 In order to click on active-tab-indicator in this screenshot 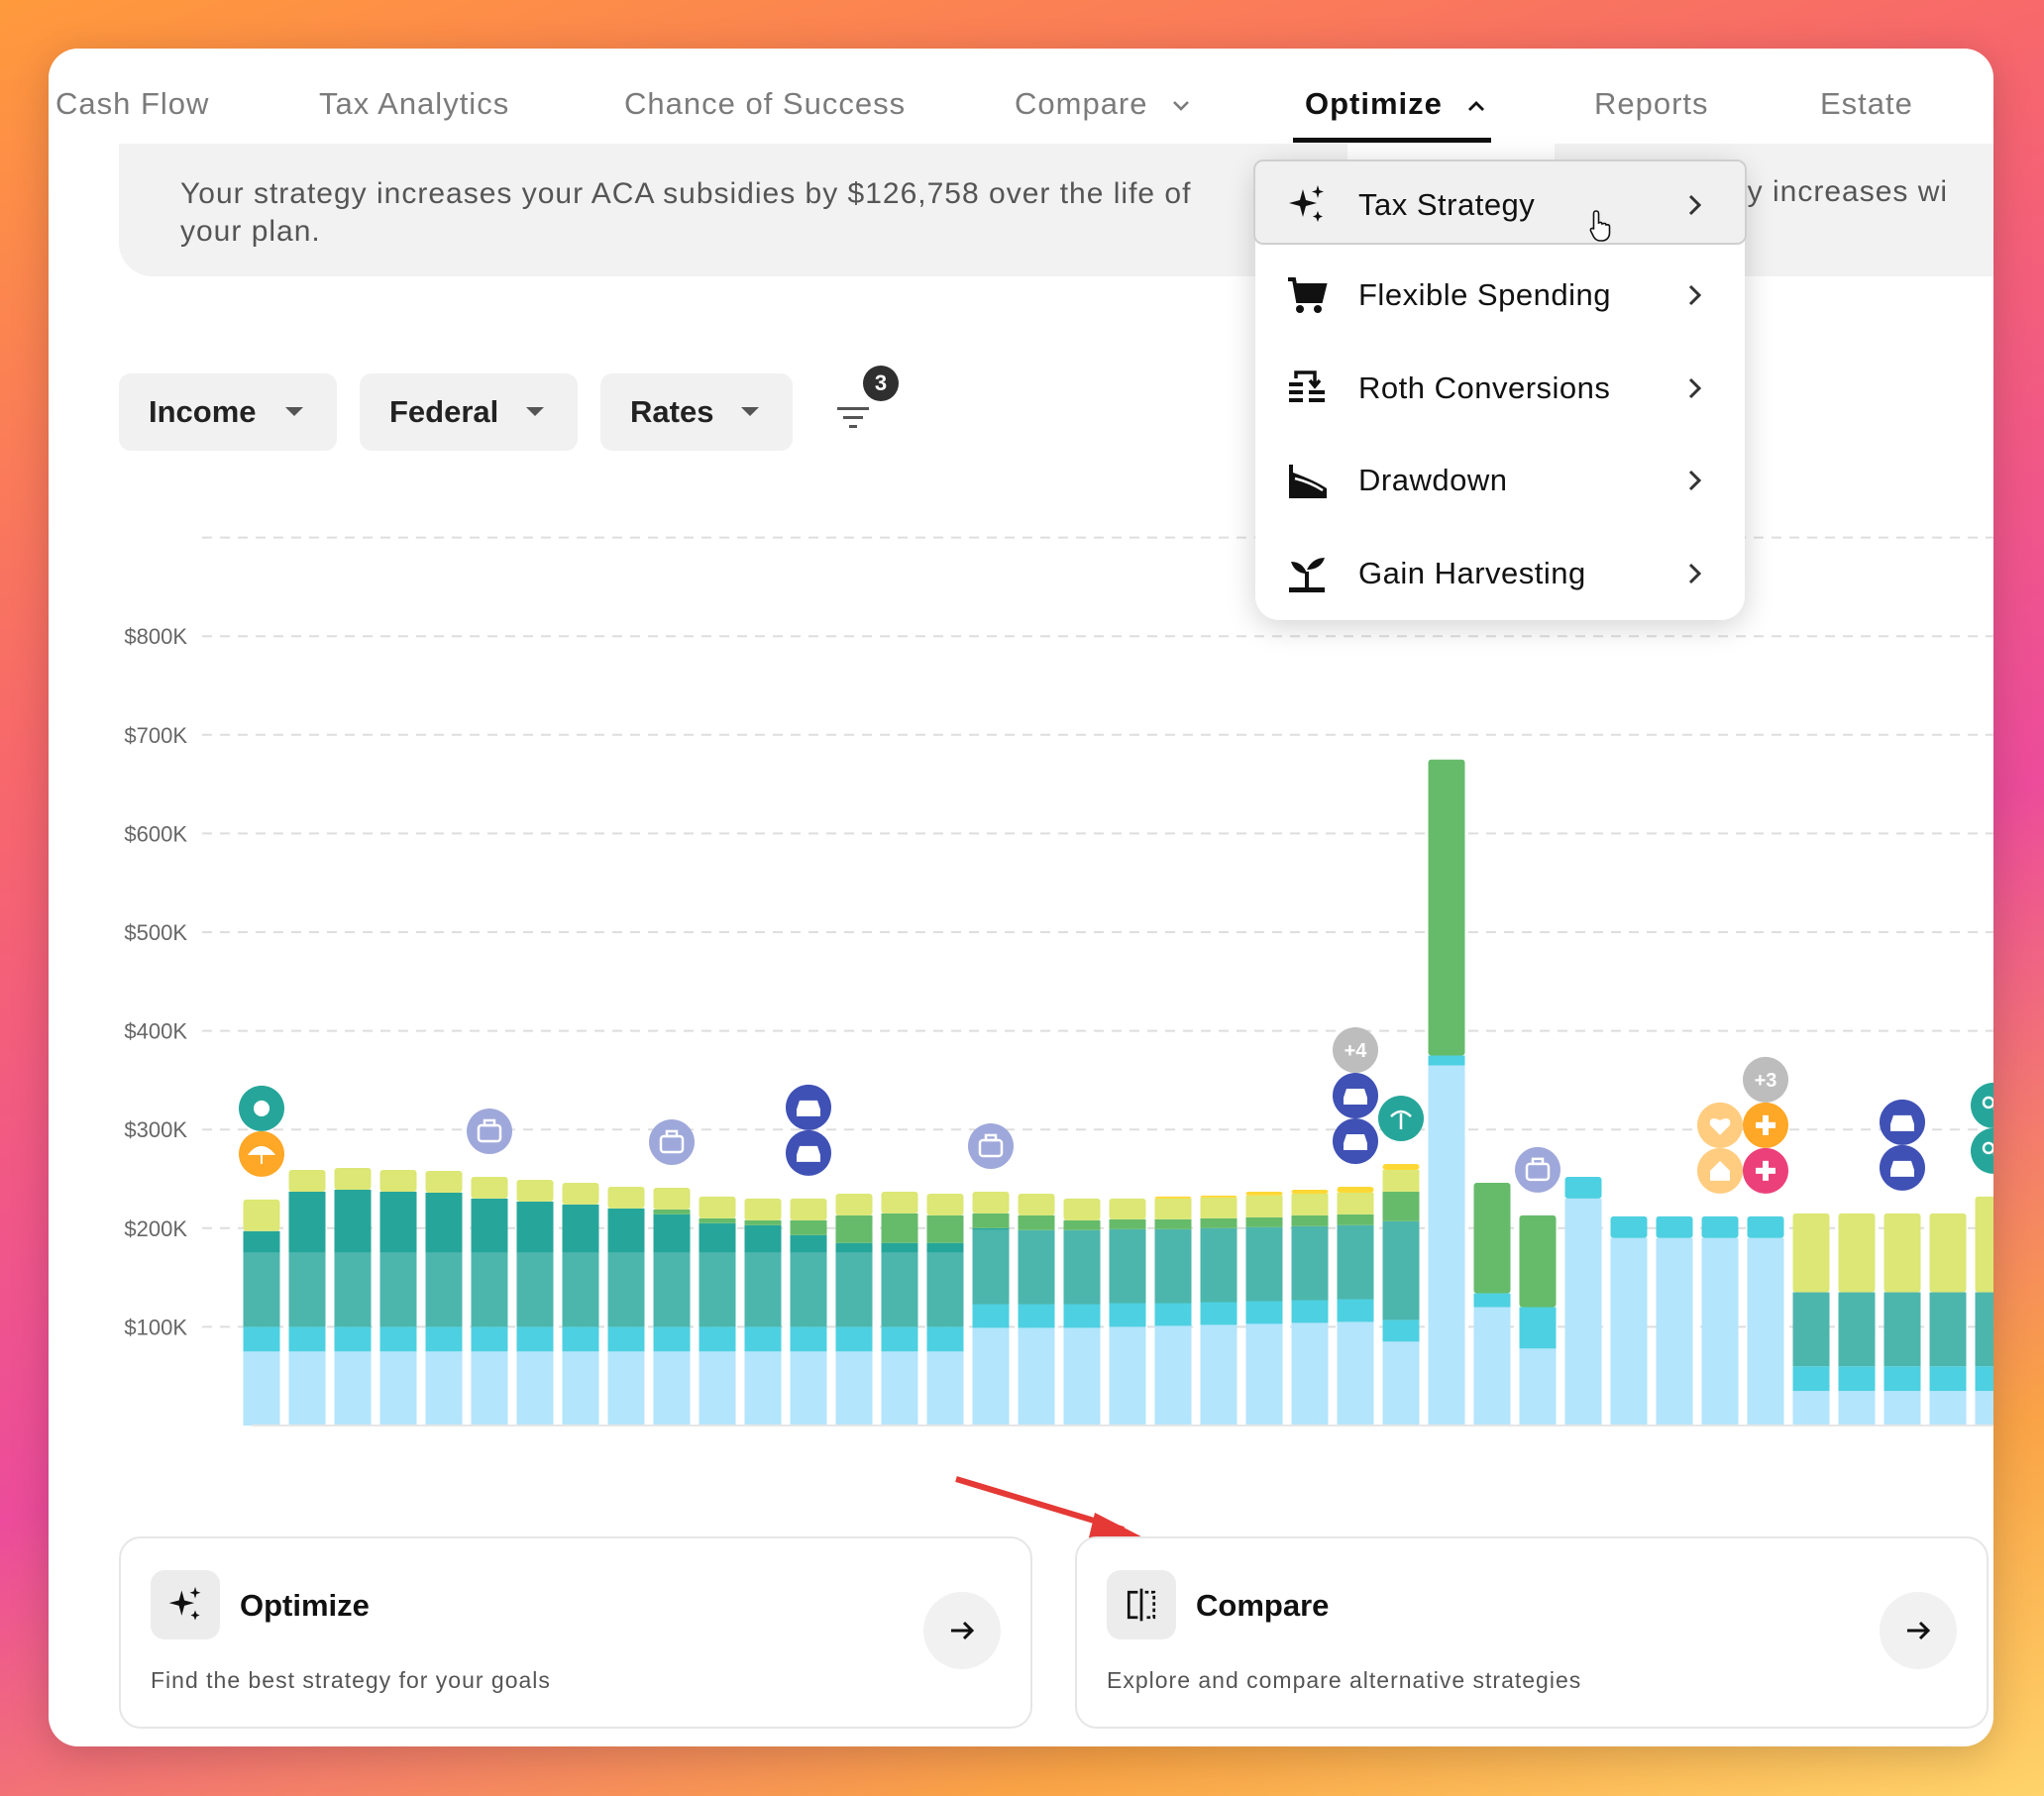, I will do `click(1392, 141)`.